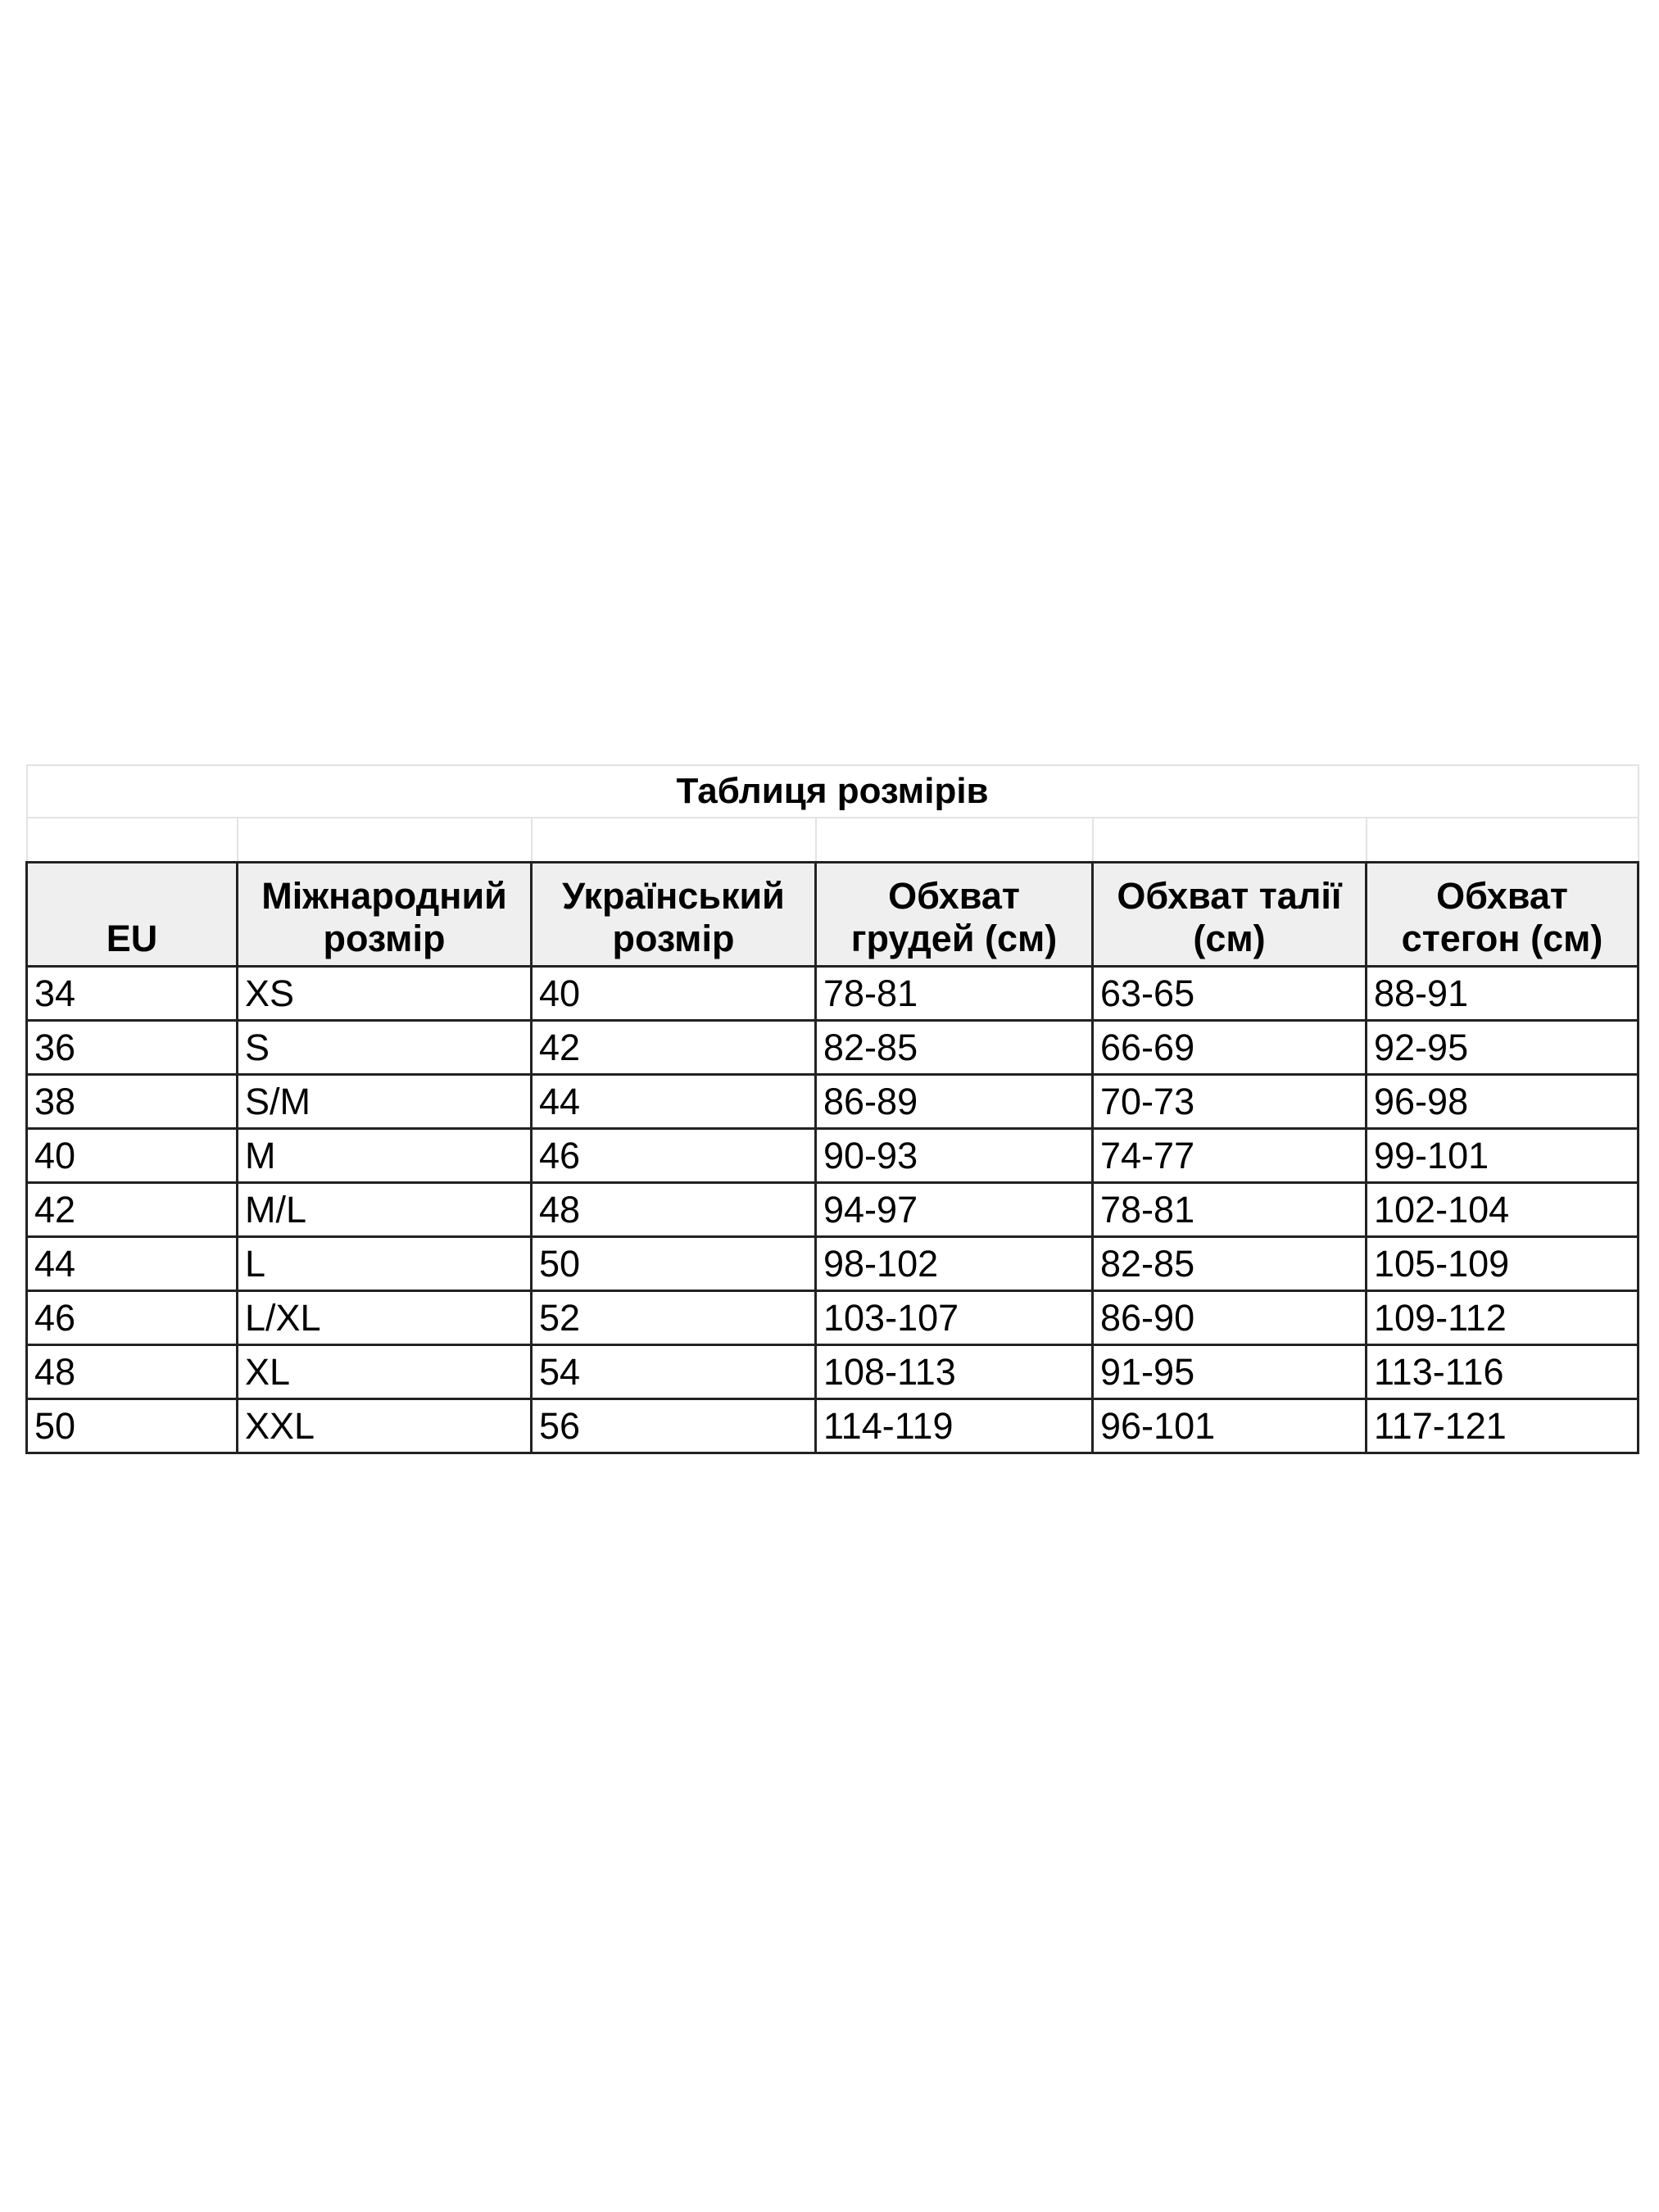  What do you see at coordinates (1502, 1372) in the screenshot?
I see `table-cell: 113-116` at bounding box center [1502, 1372].